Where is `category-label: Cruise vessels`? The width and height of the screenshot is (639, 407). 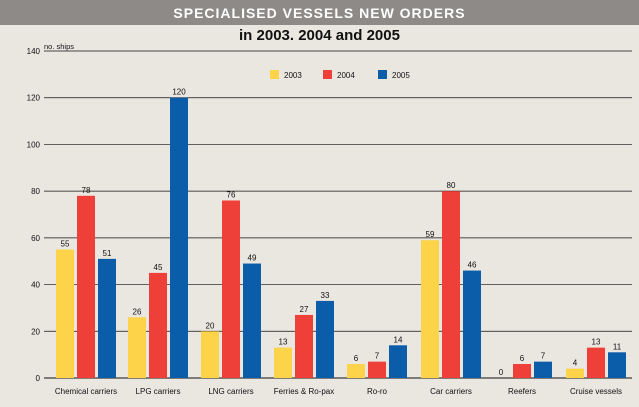 category-label: Cruise vessels is located at coordinates (596, 391).